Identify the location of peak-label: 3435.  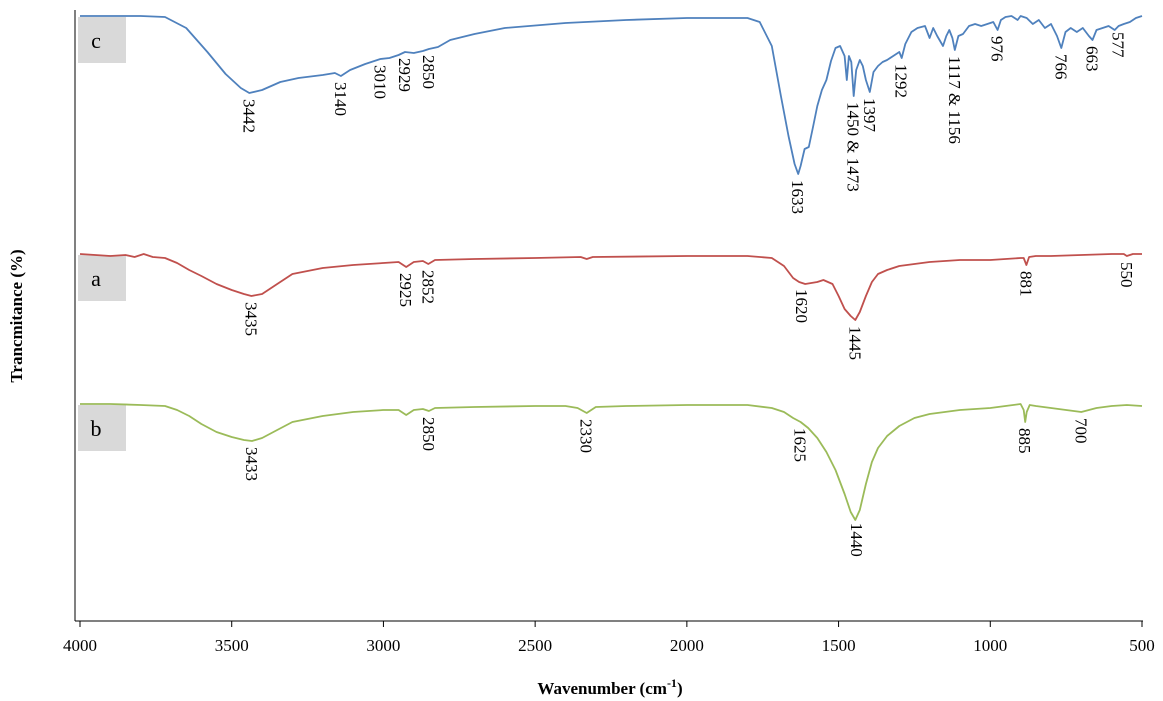
(250, 319).